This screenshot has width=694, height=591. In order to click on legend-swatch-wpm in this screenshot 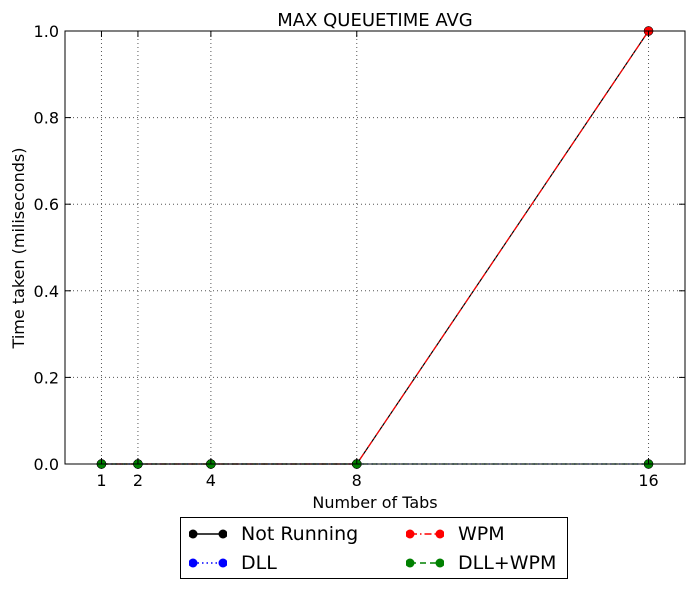, I will do `click(425, 534)`.